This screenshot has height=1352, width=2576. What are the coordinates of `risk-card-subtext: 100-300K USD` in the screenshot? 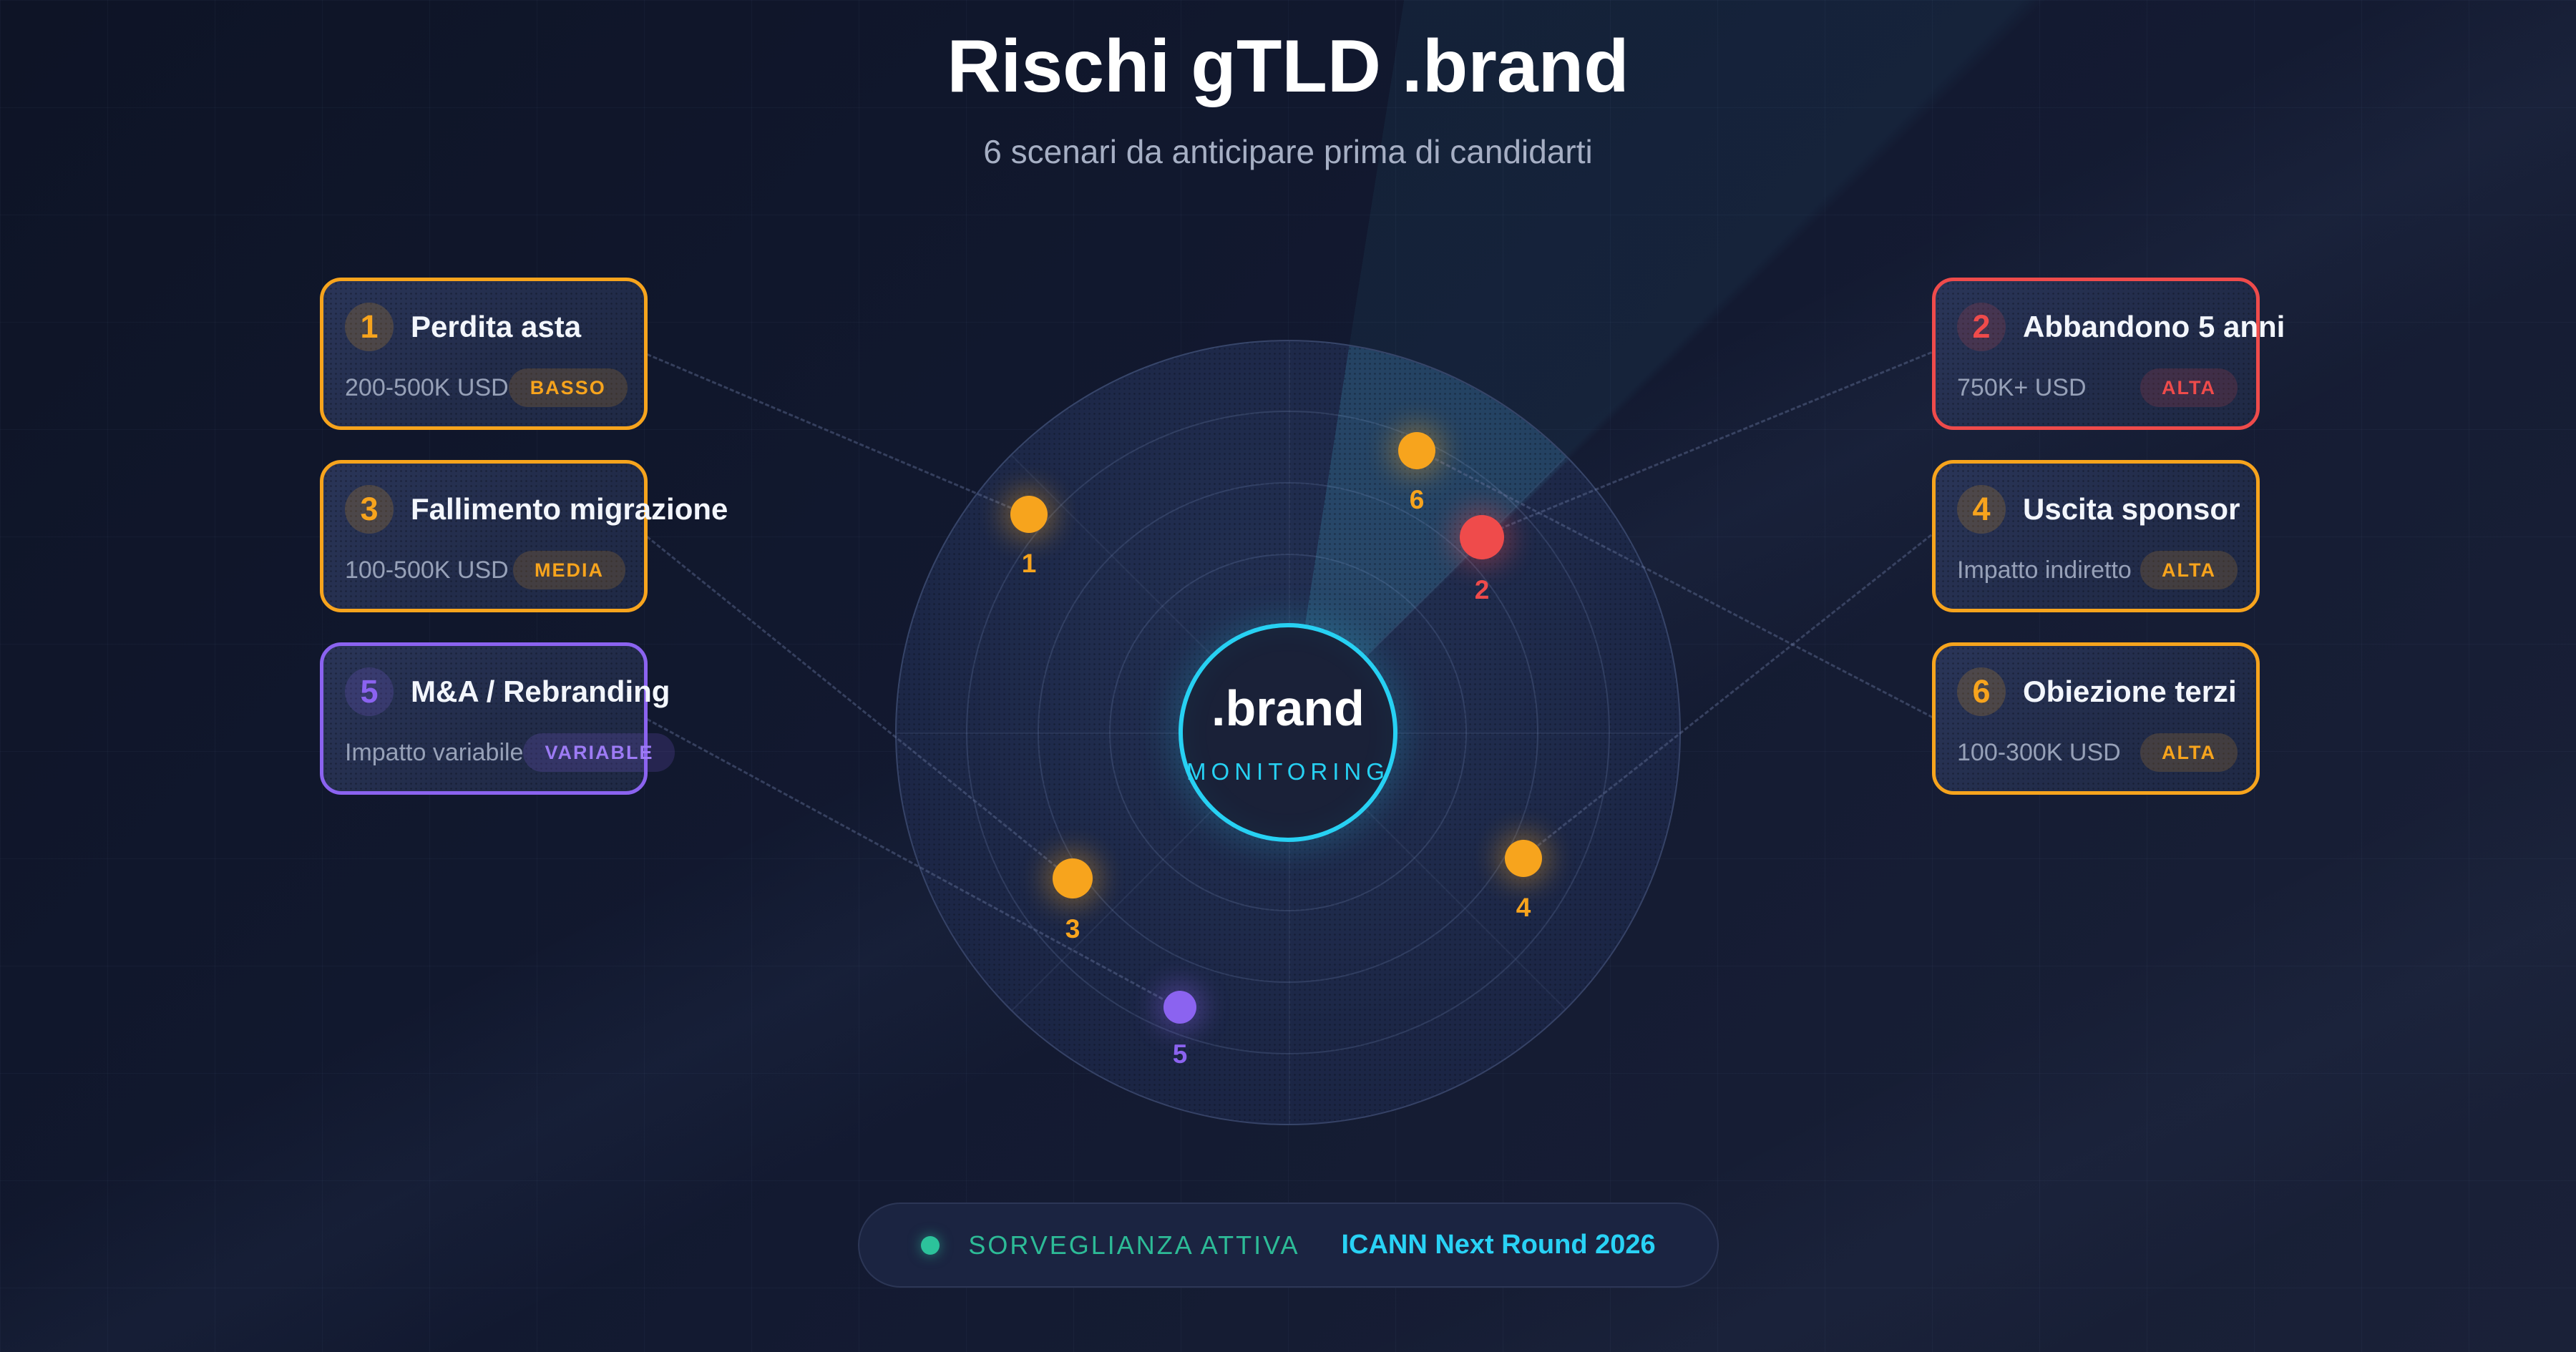 It's located at (2039, 752).